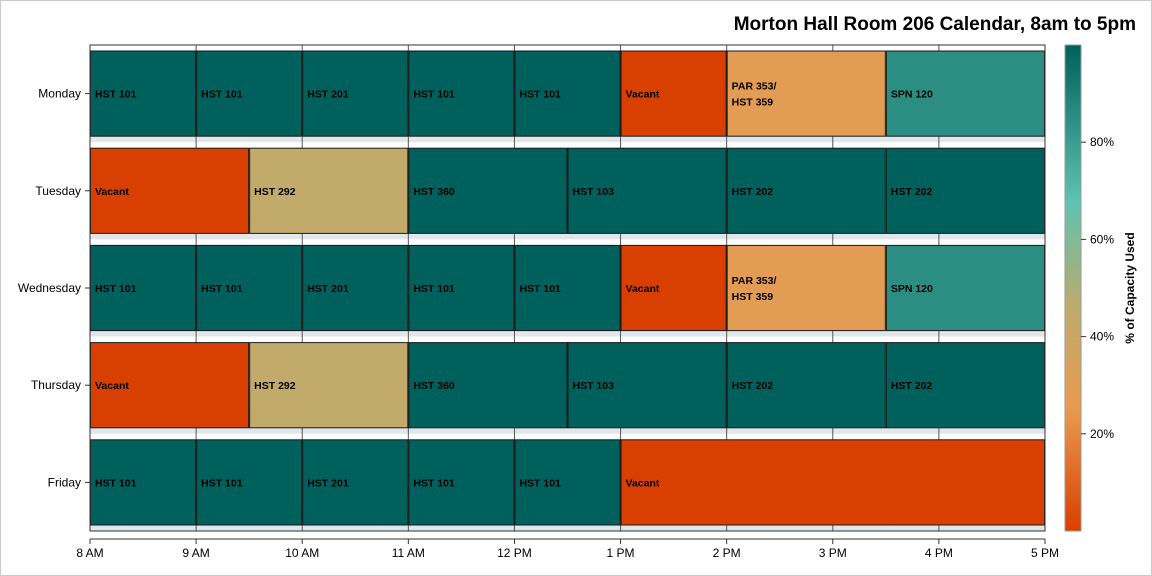  Describe the element at coordinates (912, 289) in the screenshot. I see `event-label: SPN 120` at that location.